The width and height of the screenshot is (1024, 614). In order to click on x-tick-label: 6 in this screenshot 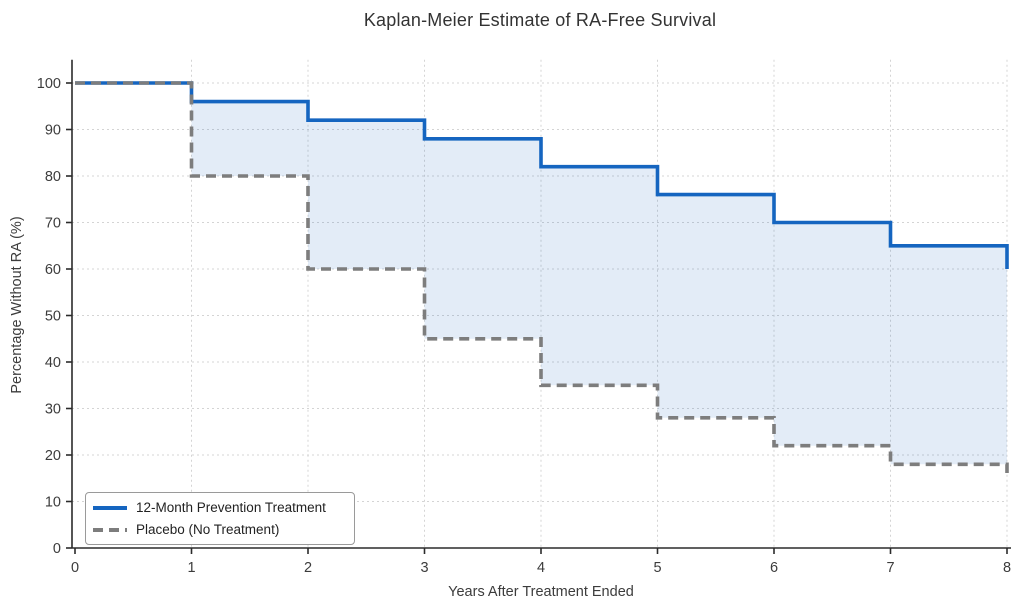, I will do `click(774, 568)`.